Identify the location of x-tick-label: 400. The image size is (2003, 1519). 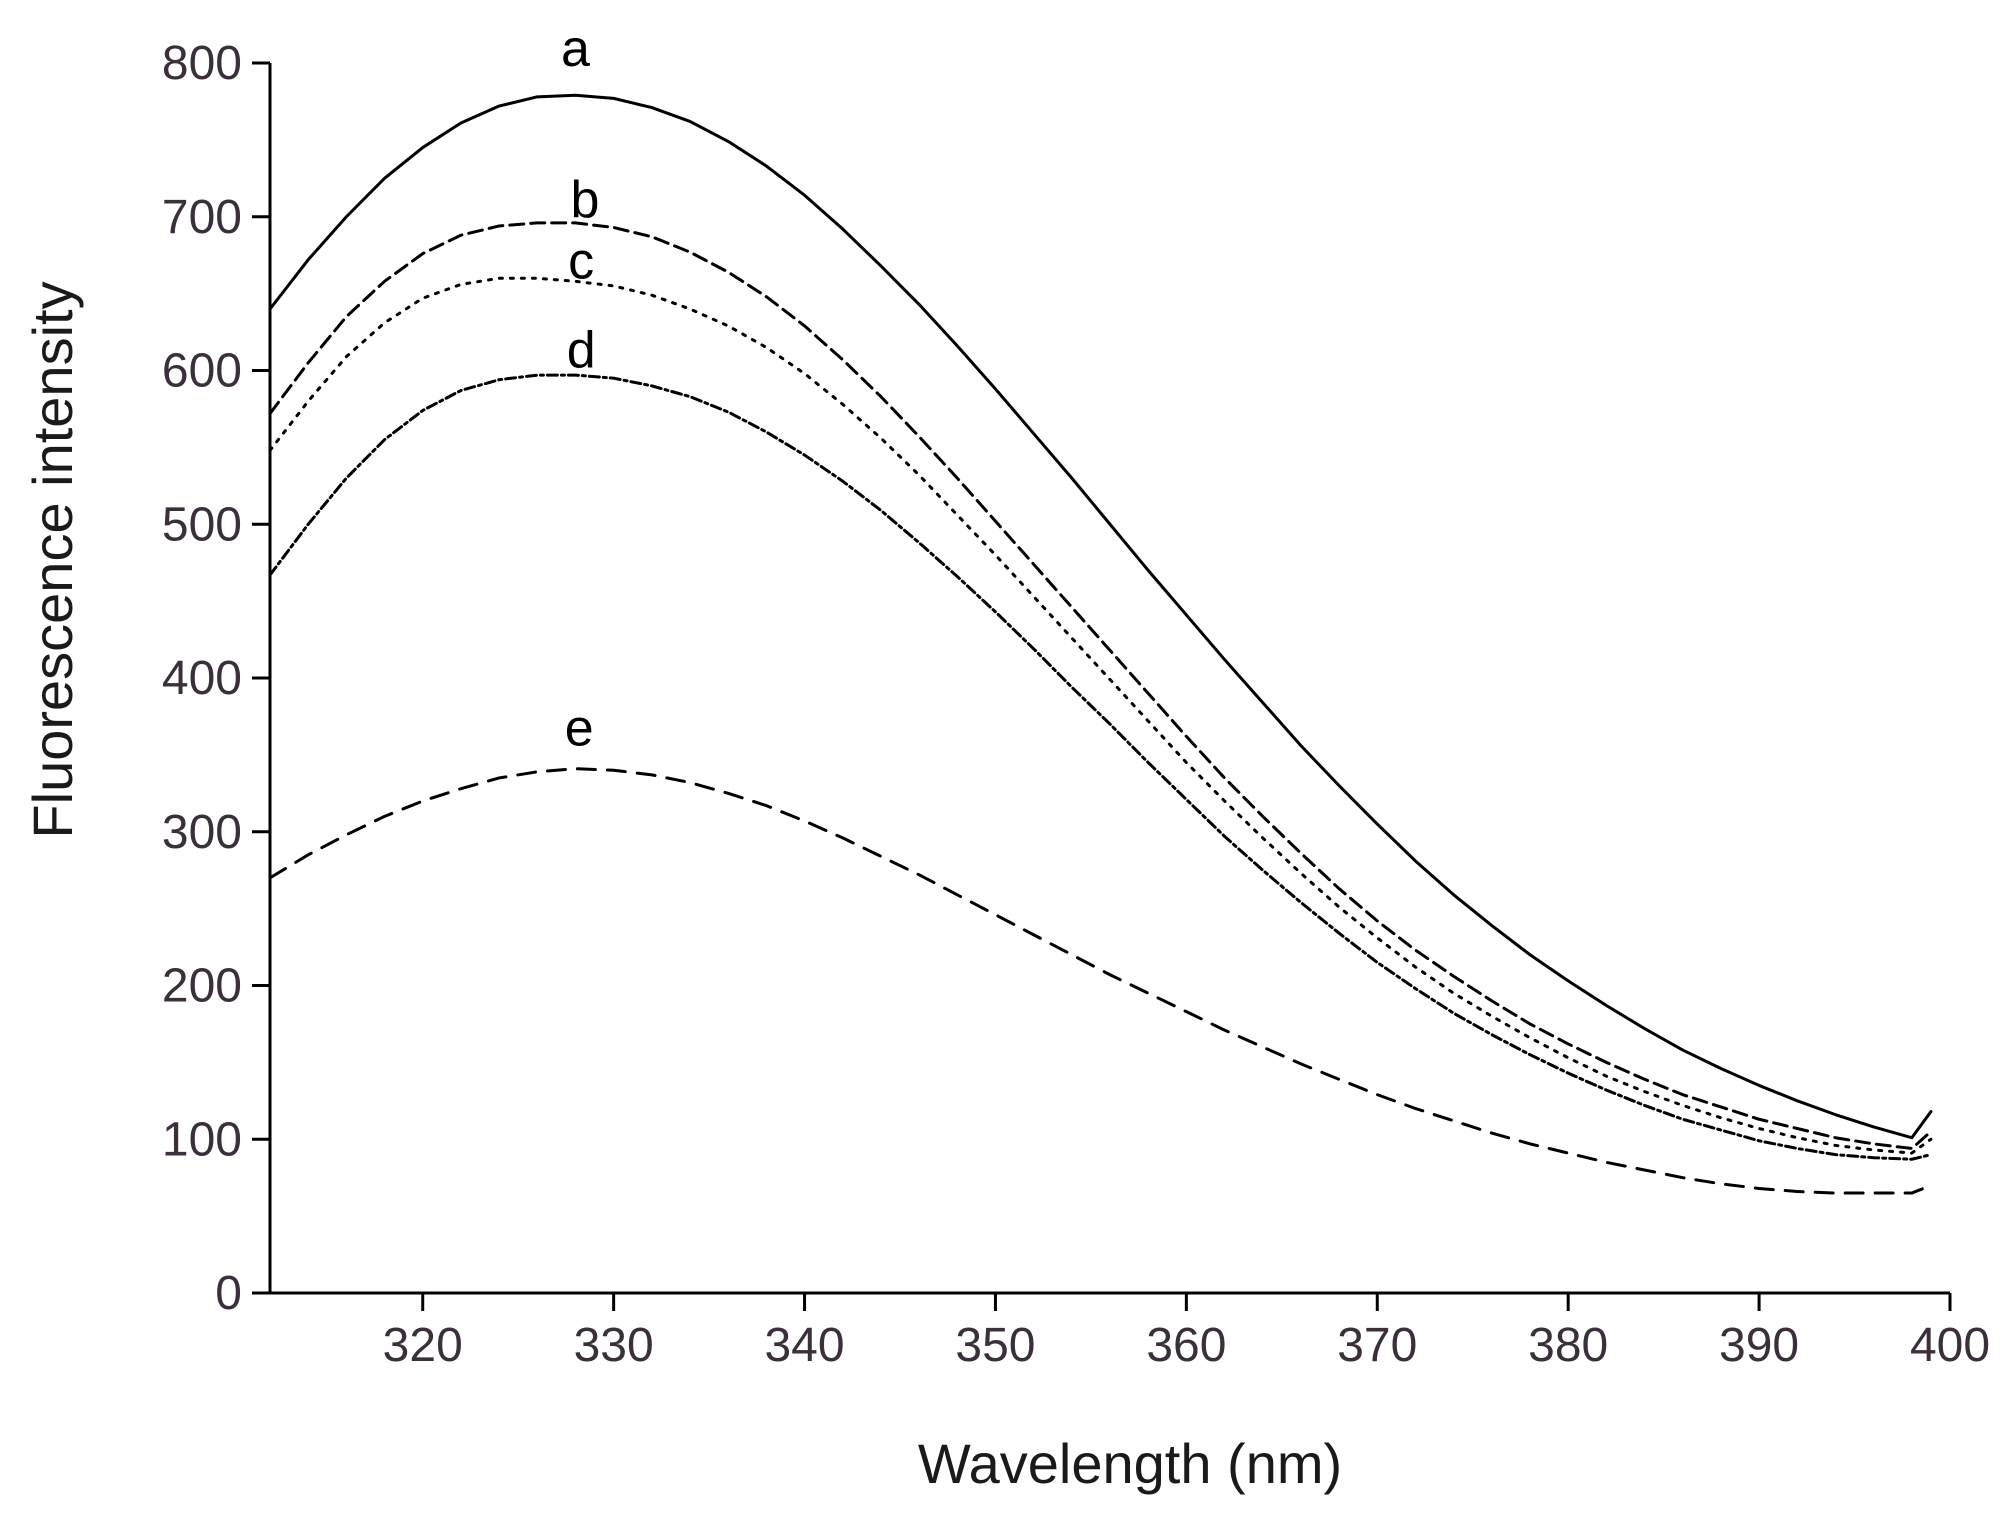
(1950, 1345).